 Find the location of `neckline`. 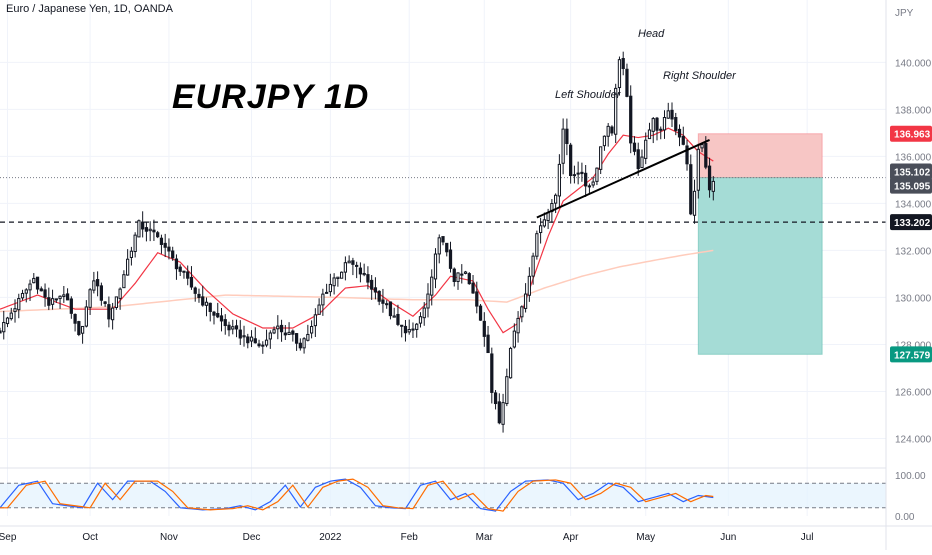

neckline is located at coordinates (623, 178).